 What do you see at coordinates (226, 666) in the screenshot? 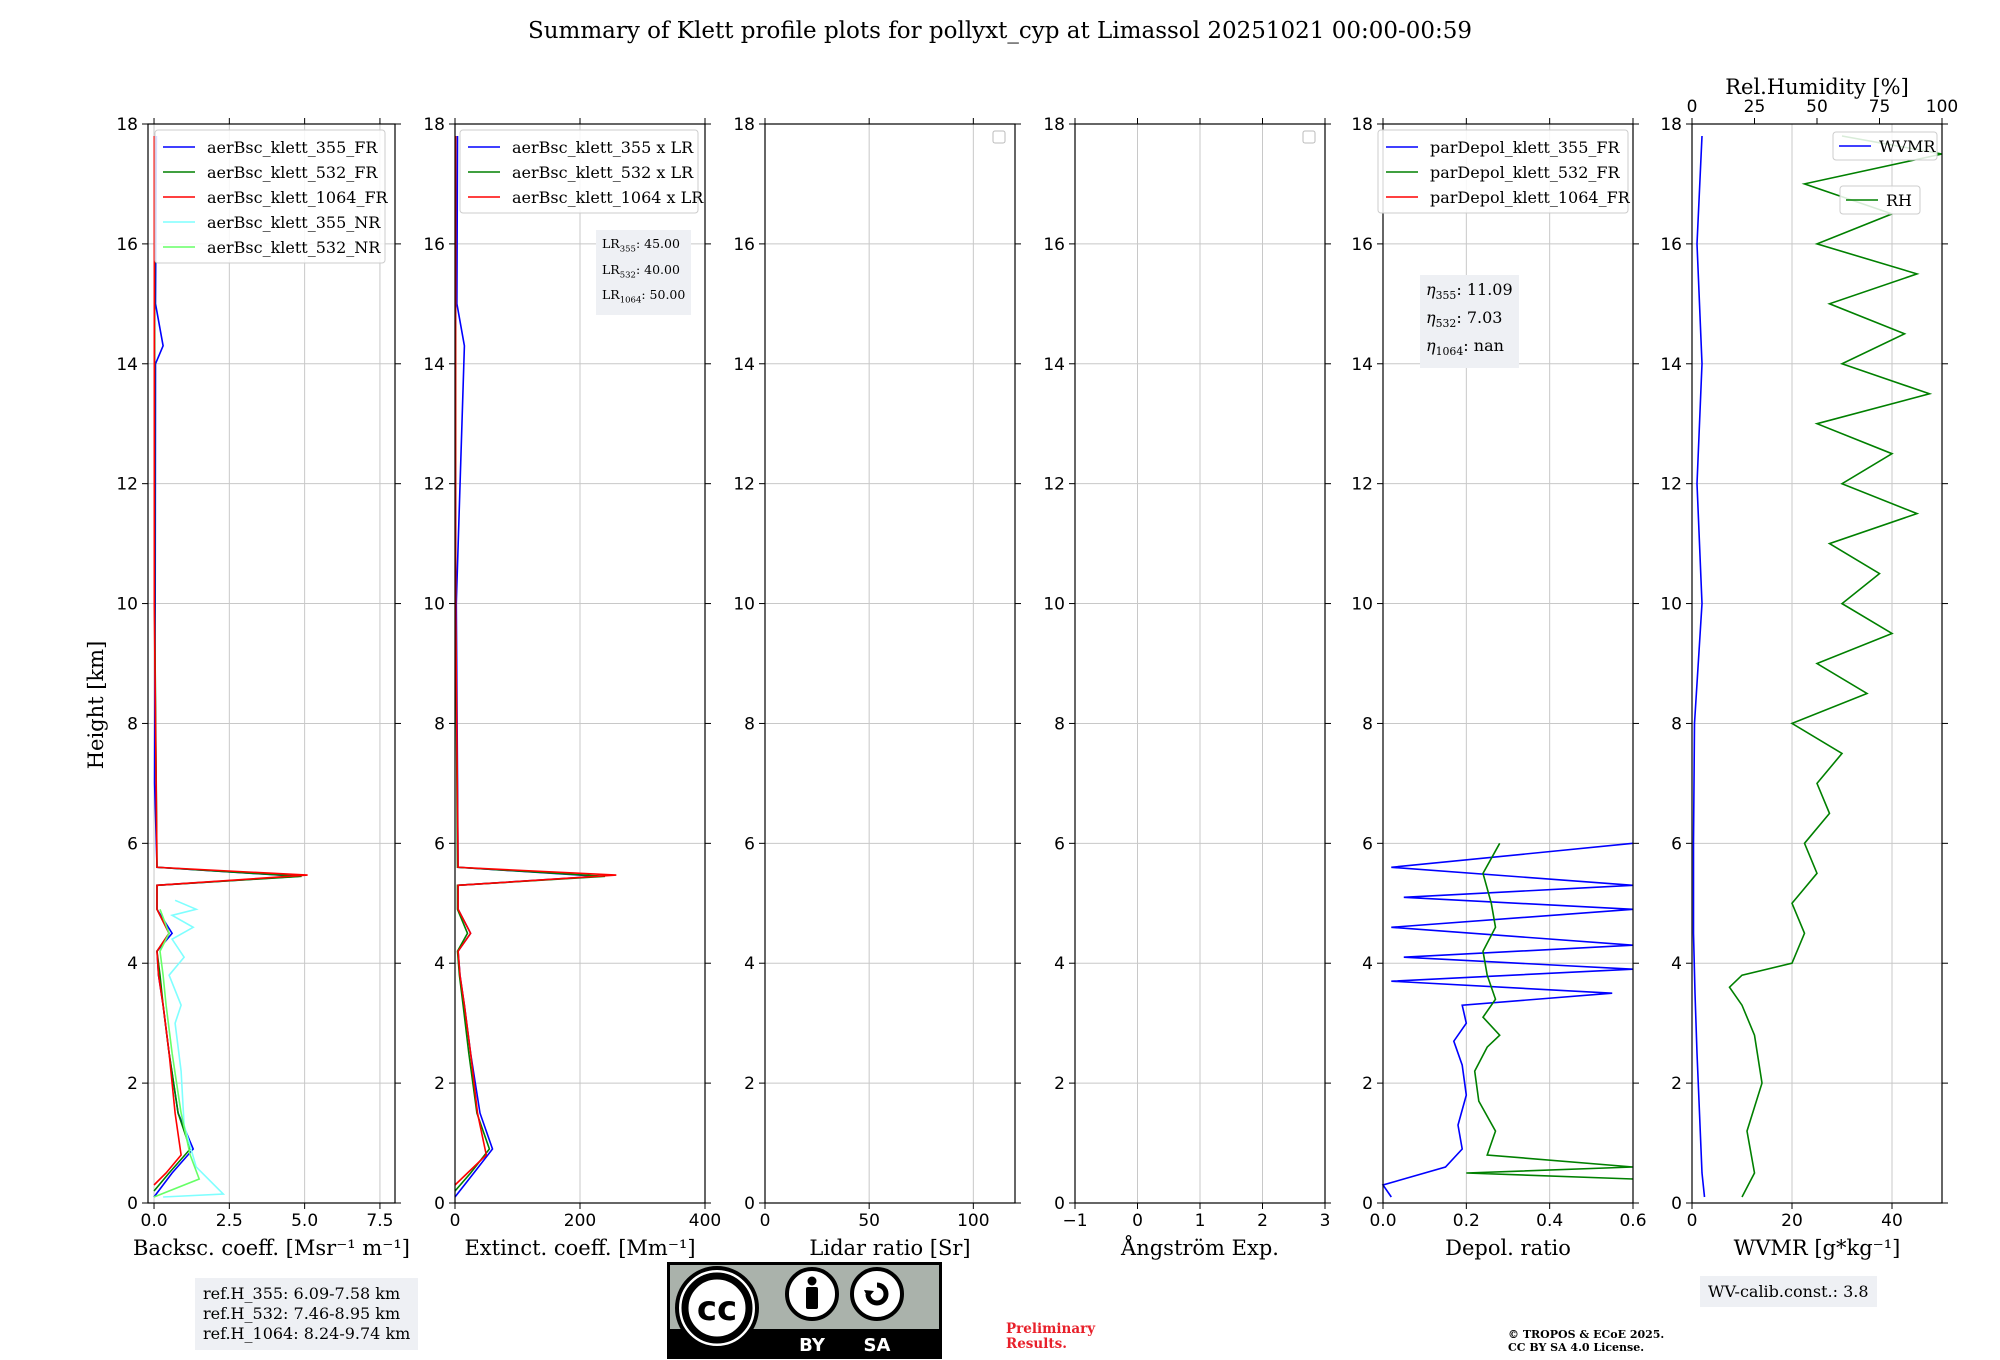
I see `series-aerBsc_klett_355_FR` at bounding box center [226, 666].